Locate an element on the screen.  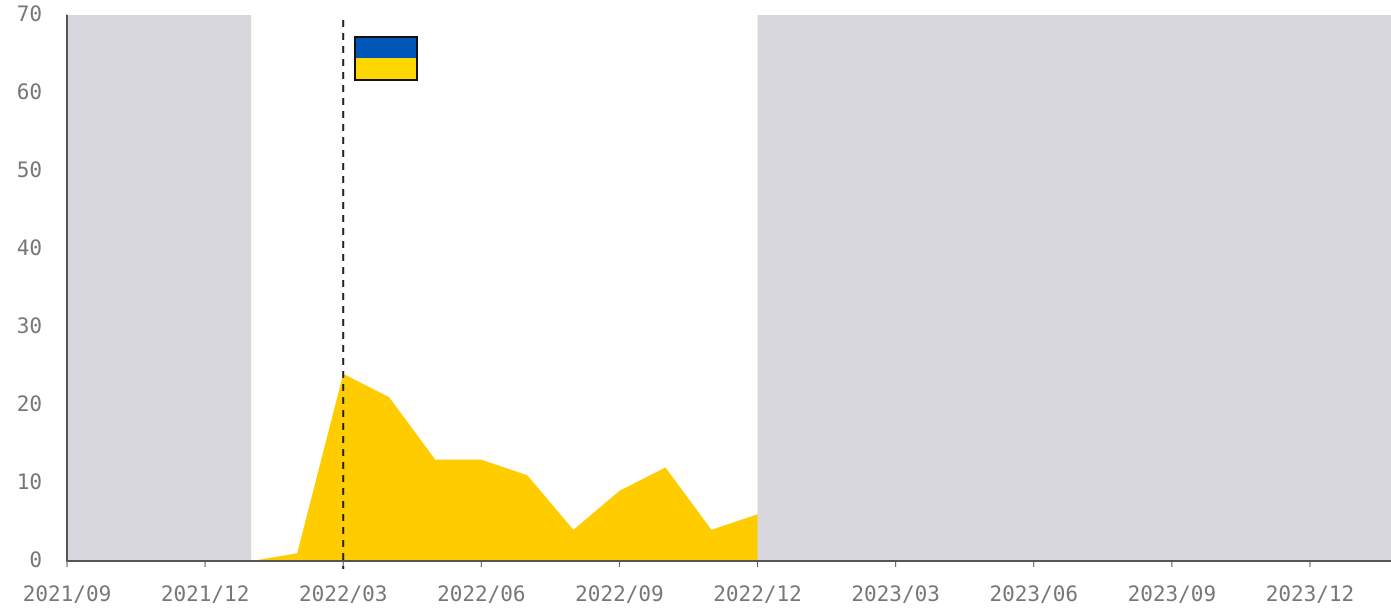
x-tick-label: 2023/06 is located at coordinates (1033, 594).